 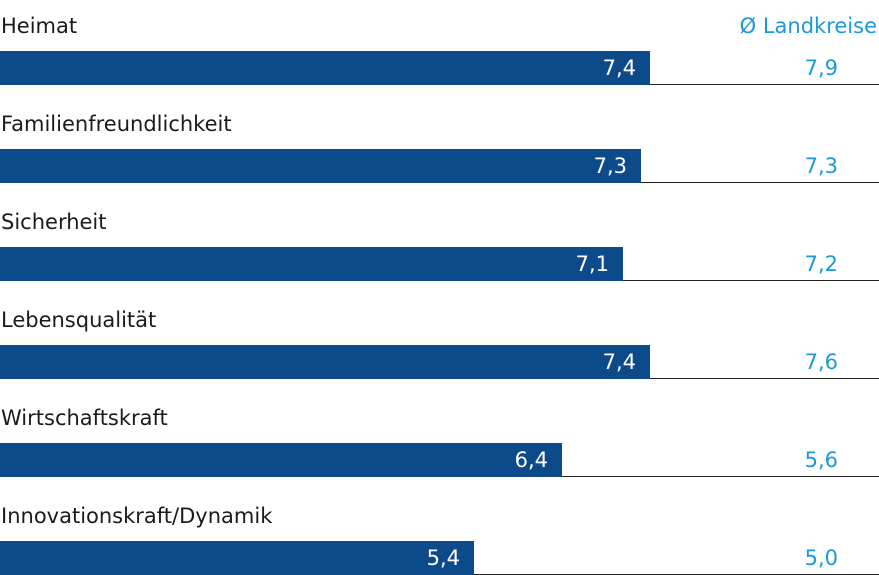 I want to click on category-label: Heimat, so click(x=39, y=26).